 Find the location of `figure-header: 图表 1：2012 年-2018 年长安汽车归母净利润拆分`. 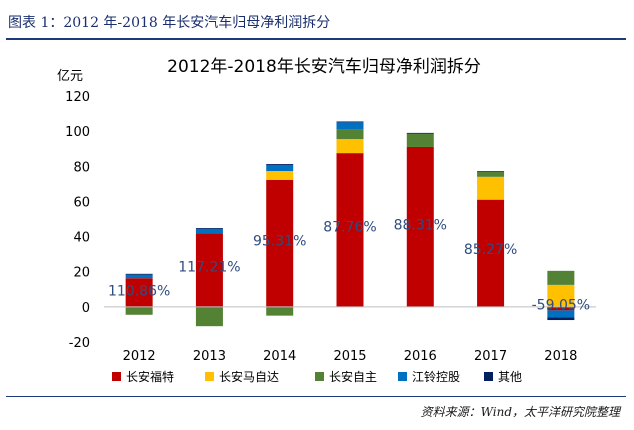

figure-header: 图表 1：2012 年-2018 年长安汽车归母净利润拆分 is located at coordinates (317, 20).